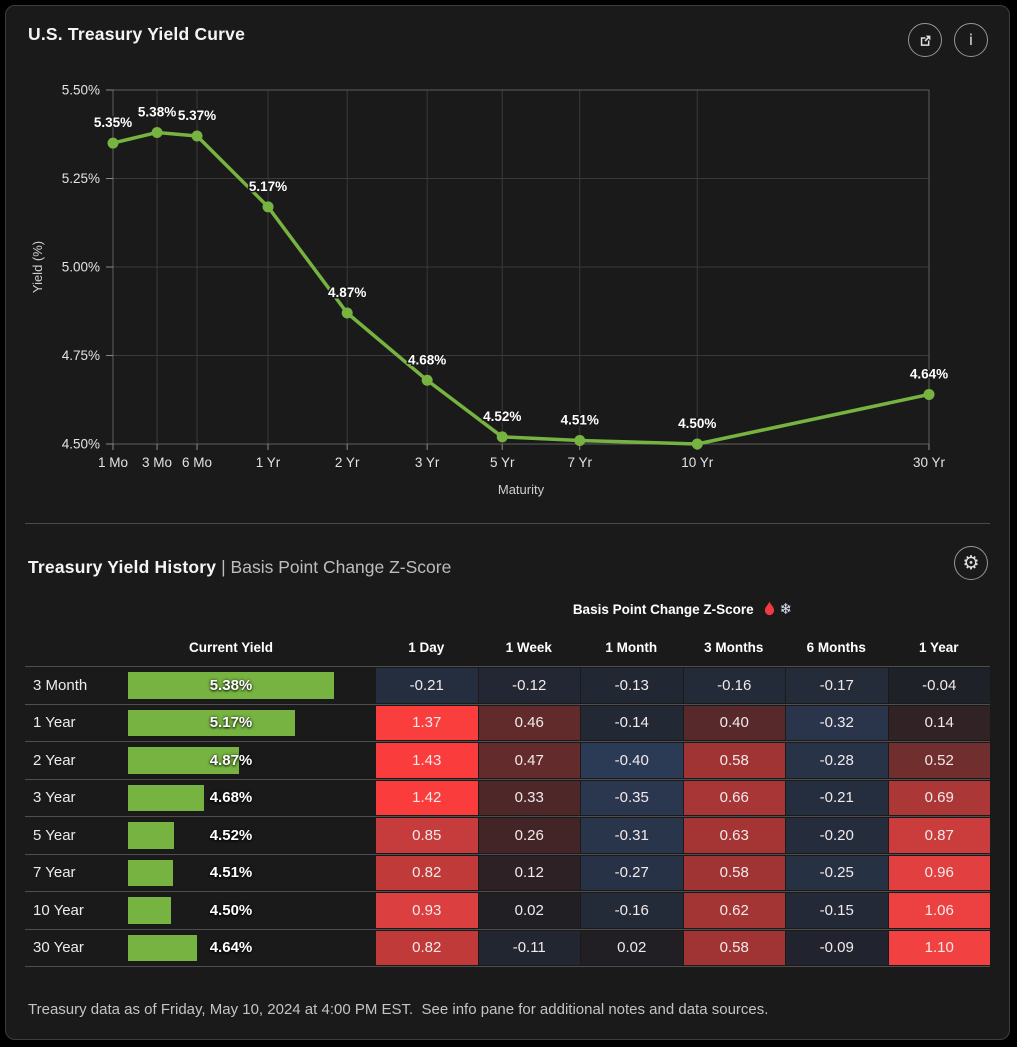 The height and width of the screenshot is (1047, 1017). Describe the element at coordinates (938, 760) in the screenshot. I see `zscore-cell: 0.52` at that location.